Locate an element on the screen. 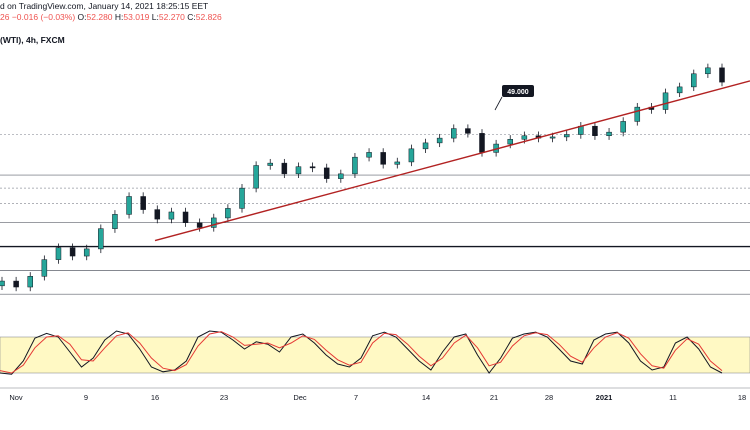  price-change: −0.016 (−0.03%) is located at coordinates (43, 17).